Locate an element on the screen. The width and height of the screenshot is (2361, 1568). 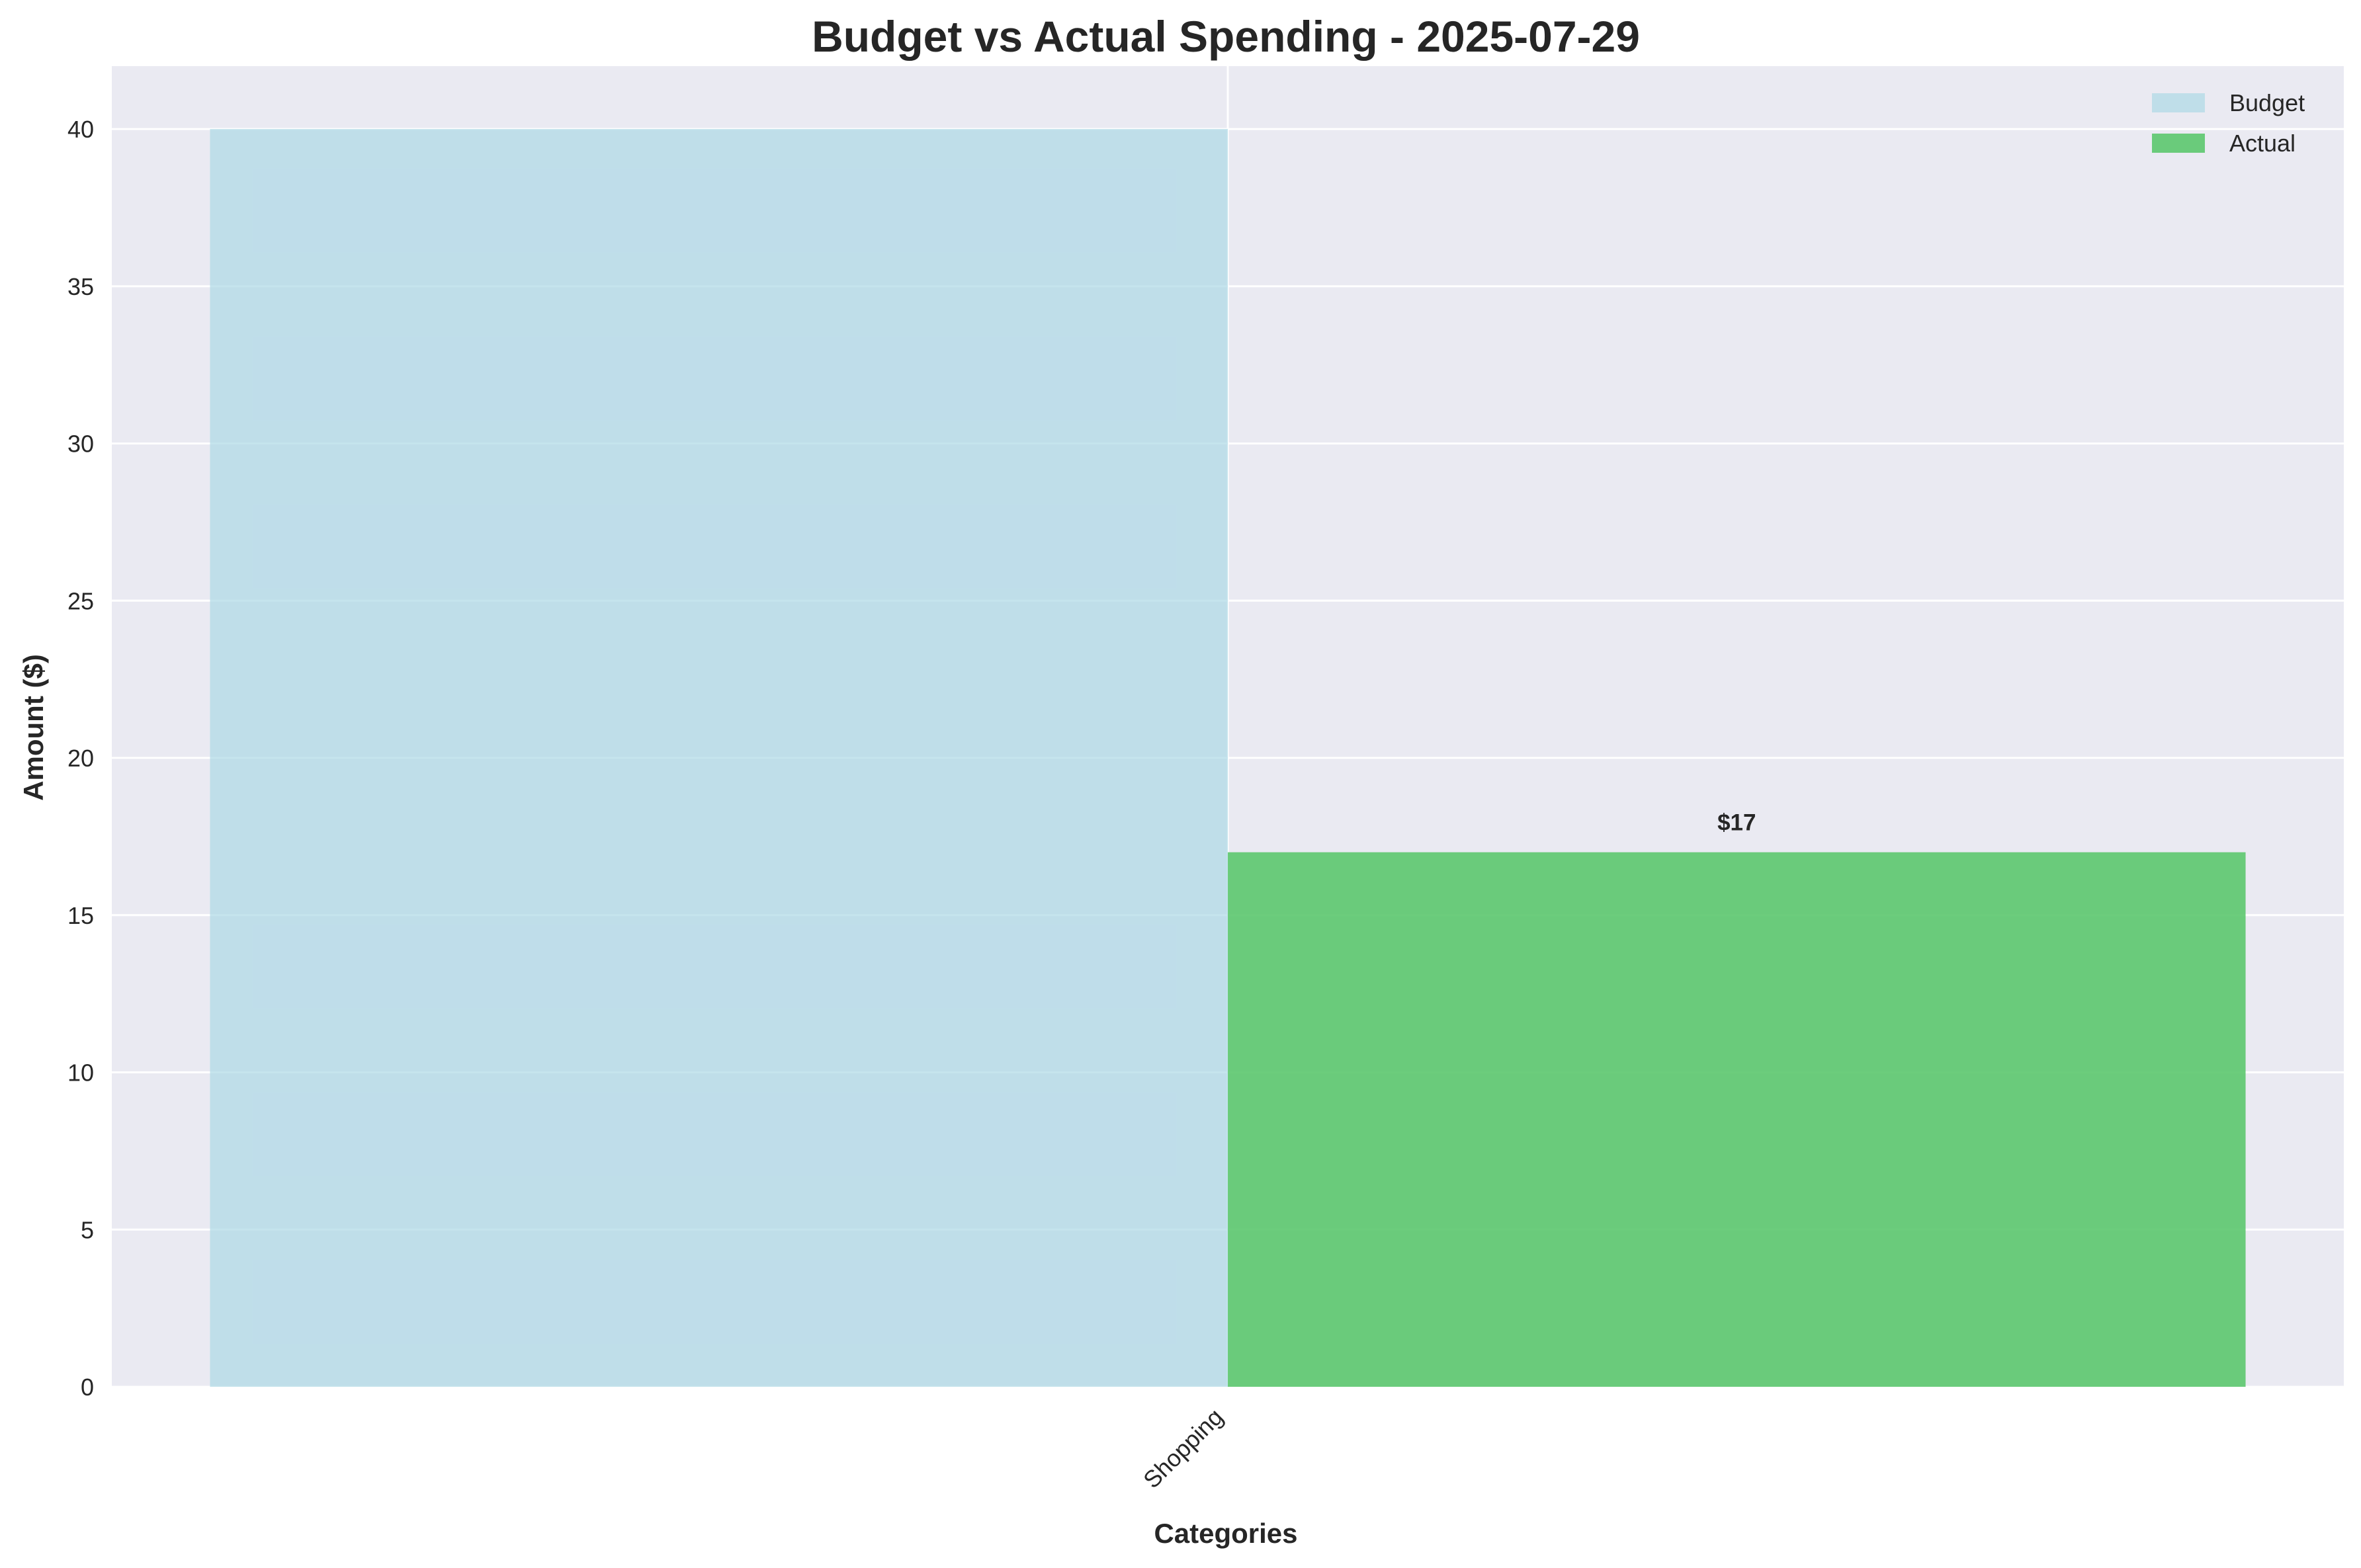
y-tick-label: 30 is located at coordinates (80, 444).